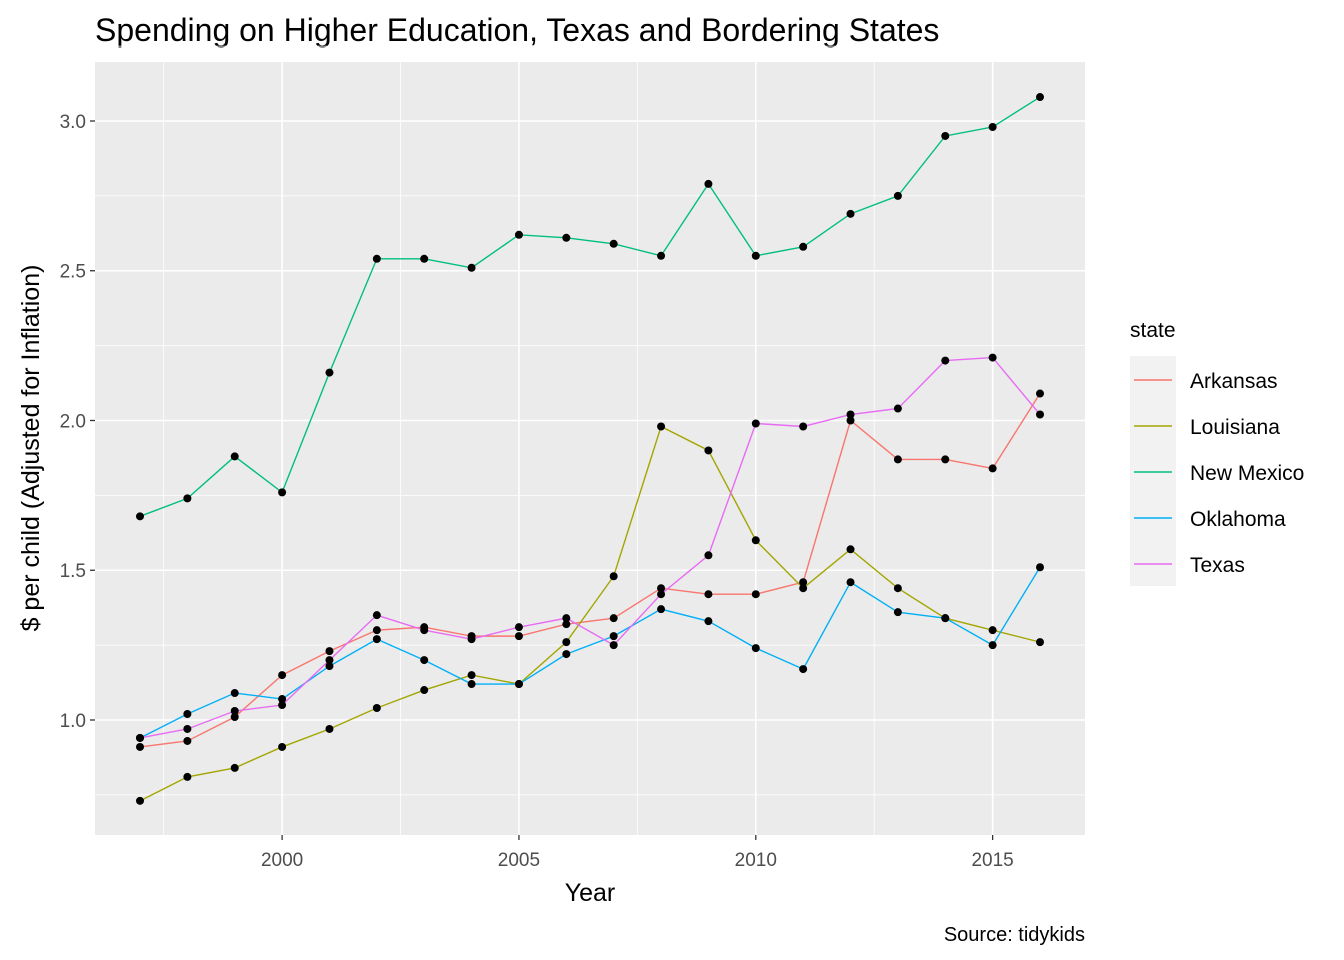 The height and width of the screenshot is (960, 1344). What do you see at coordinates (1238, 519) in the screenshot?
I see `legend-label-oklahoma: Oklahoma` at bounding box center [1238, 519].